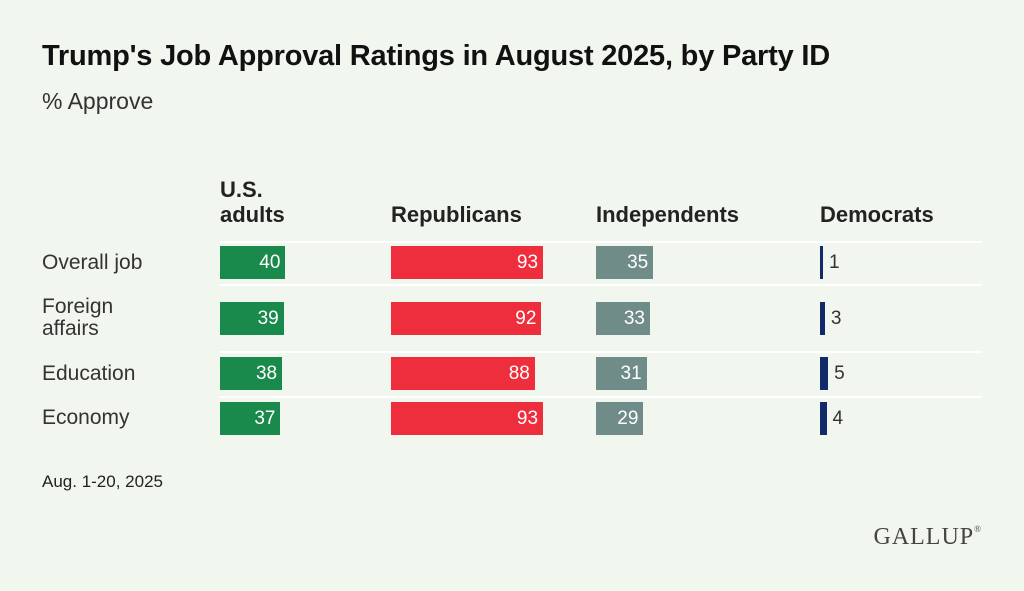 This screenshot has width=1024, height=591. Describe the element at coordinates (102, 481) in the screenshot. I see `date-note: Aug. 1-20, 2025` at that location.